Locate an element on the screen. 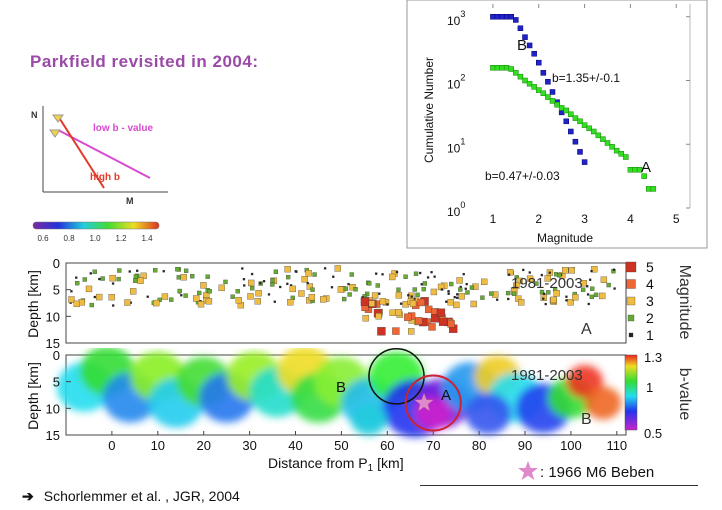  circle-a is located at coordinates (433, 403).